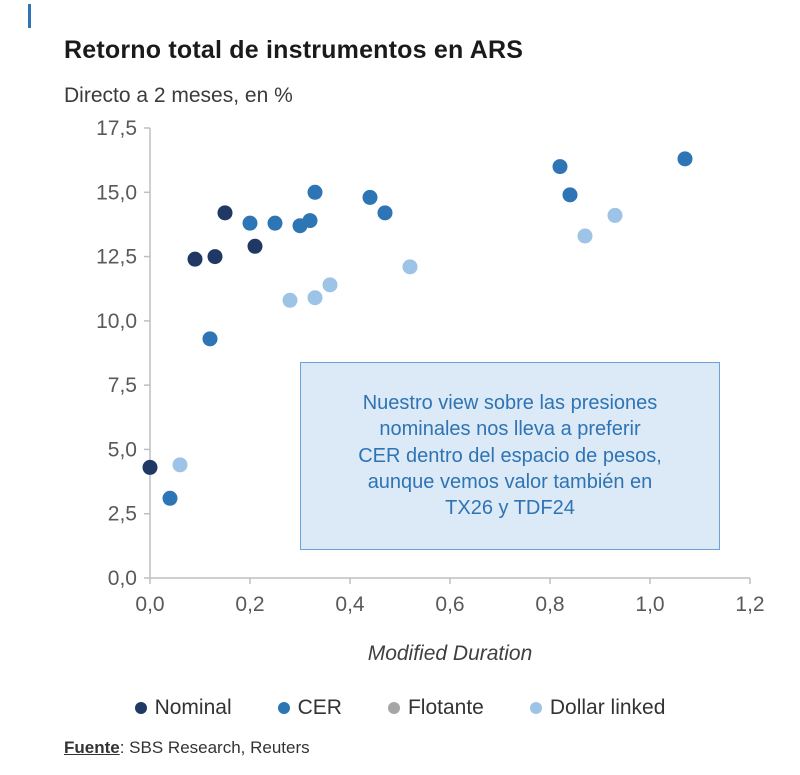 This screenshot has width=800, height=775. What do you see at coordinates (607, 707) in the screenshot?
I see `legend-label-dollar-linked: Dollar linked` at bounding box center [607, 707].